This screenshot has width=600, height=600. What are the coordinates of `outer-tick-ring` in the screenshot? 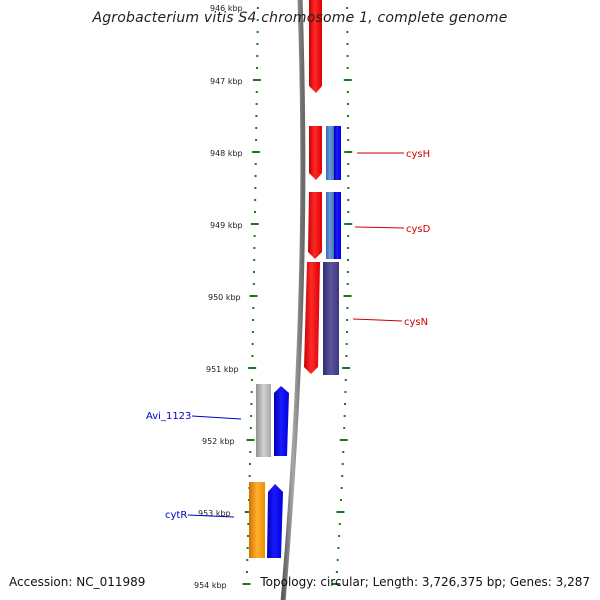 It's located at (342, 296).